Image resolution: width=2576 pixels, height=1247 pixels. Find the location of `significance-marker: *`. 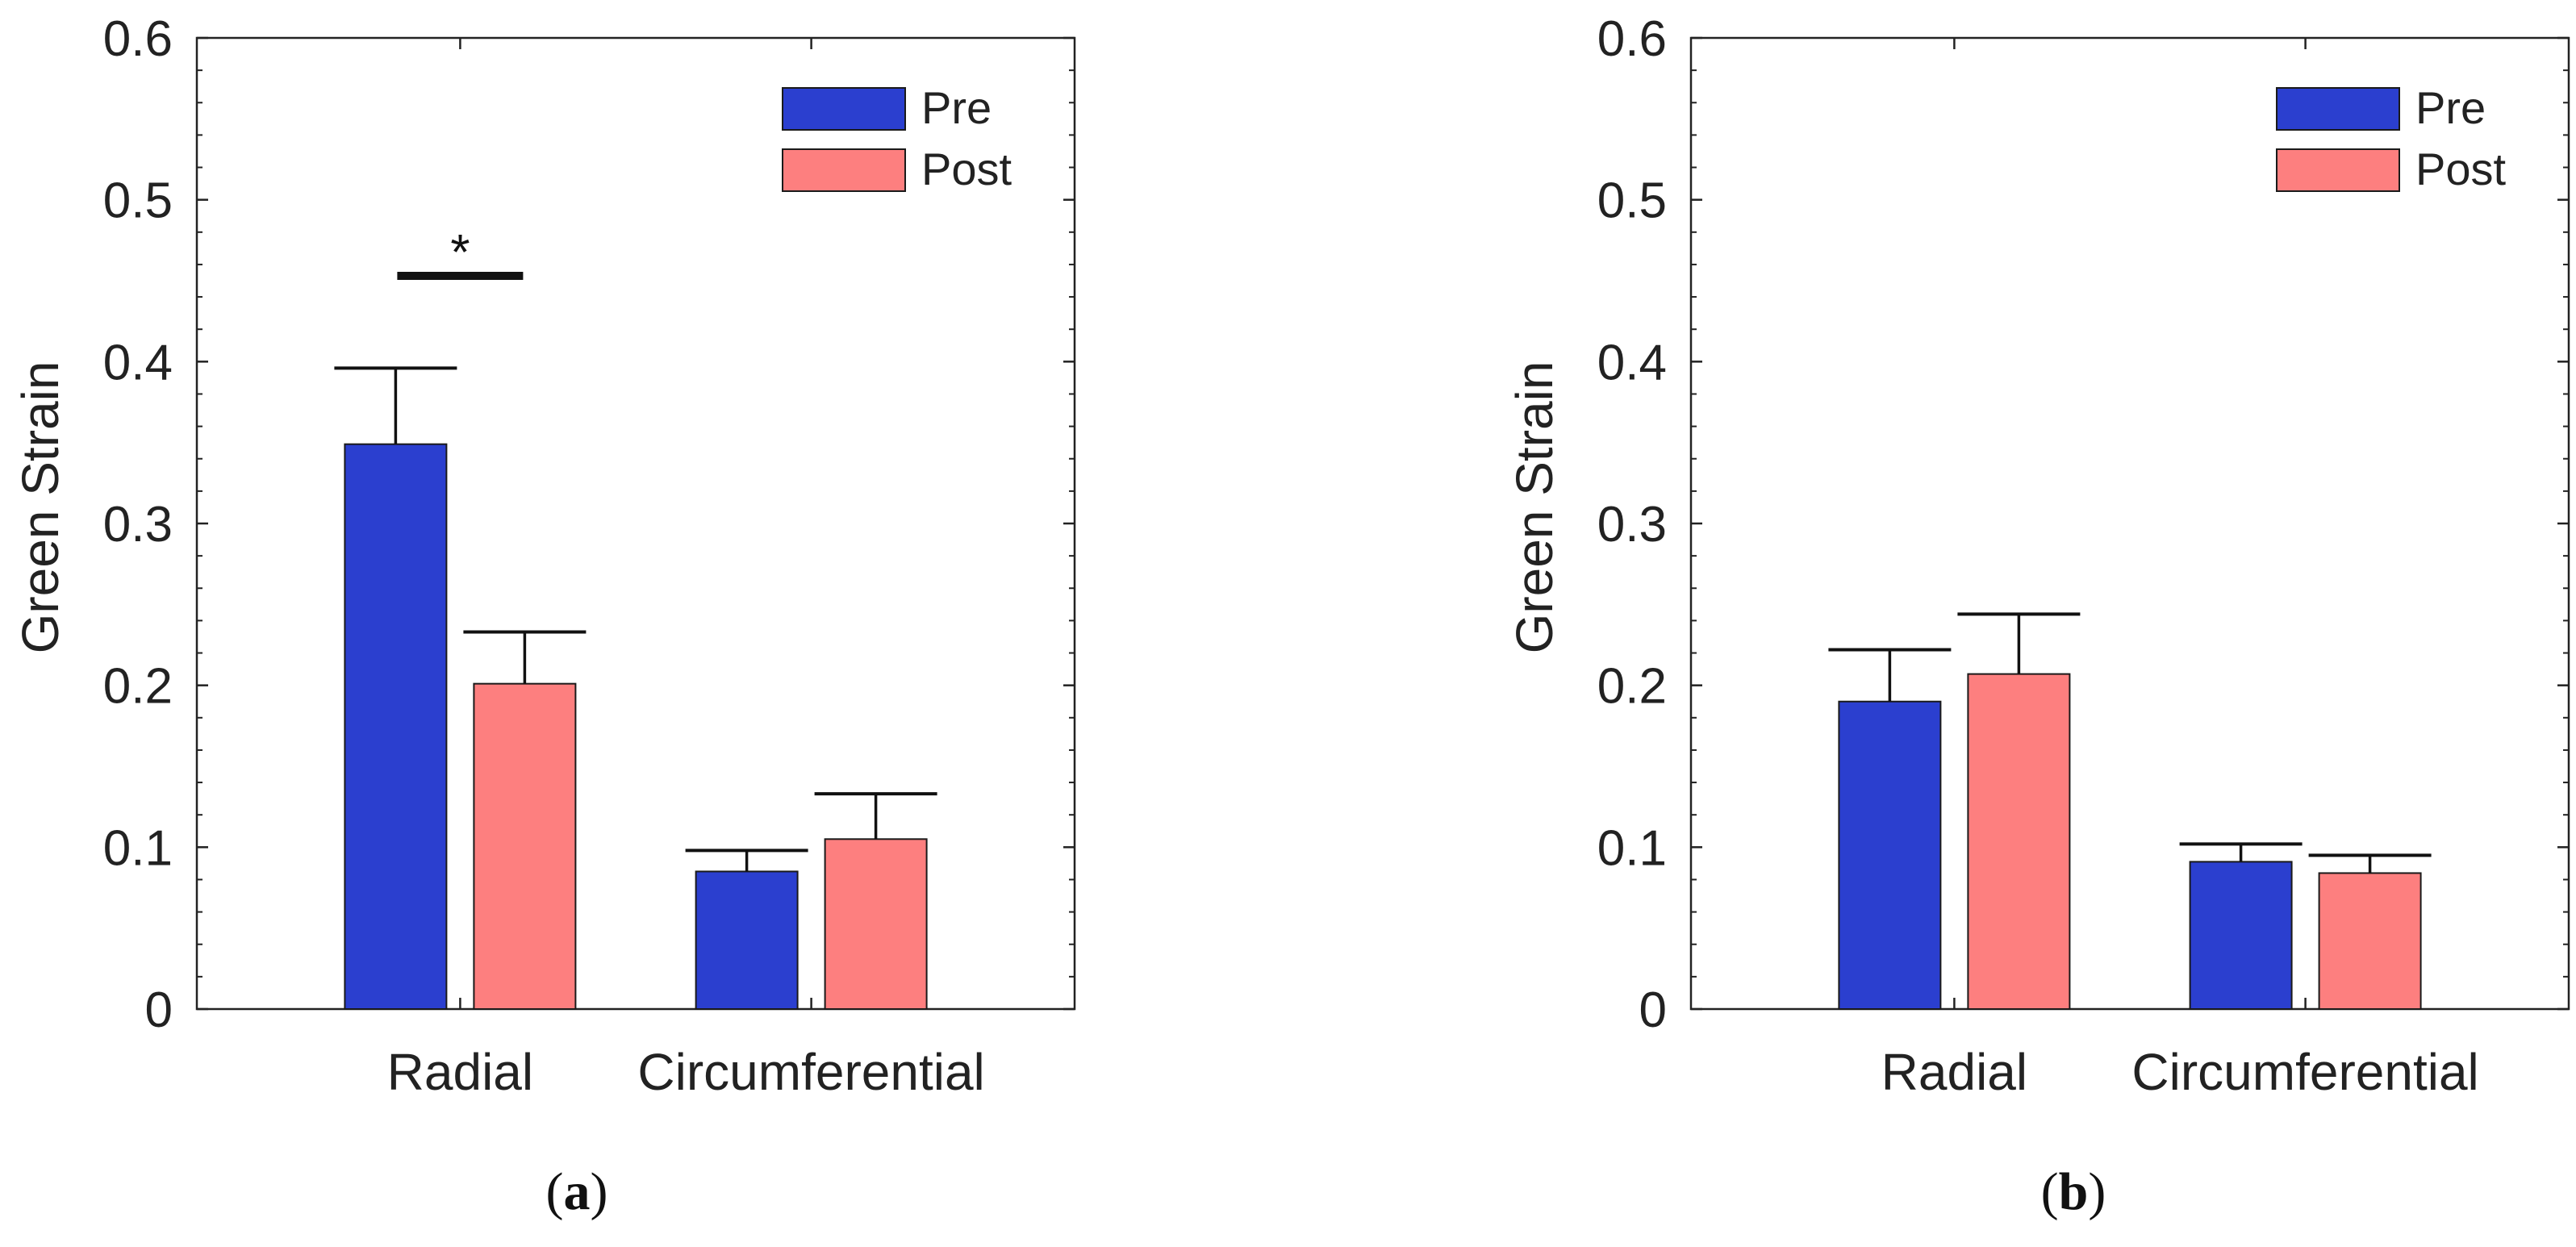

significance-marker: * is located at coordinates (460, 253).